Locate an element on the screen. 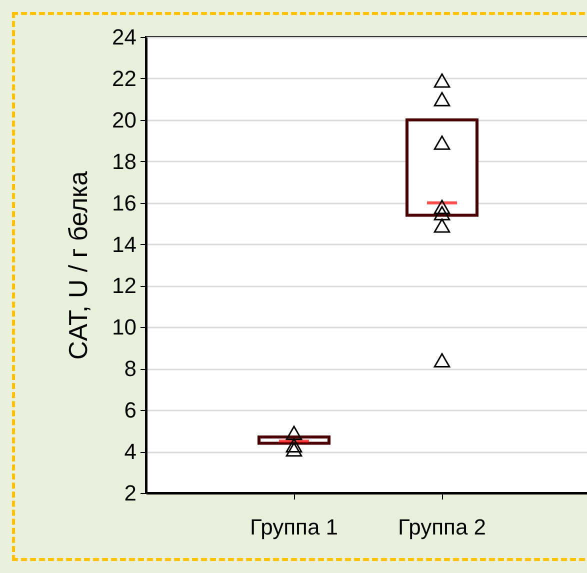 The height and width of the screenshot is (573, 587). y-tick-label: 4 is located at coordinates (130, 451).